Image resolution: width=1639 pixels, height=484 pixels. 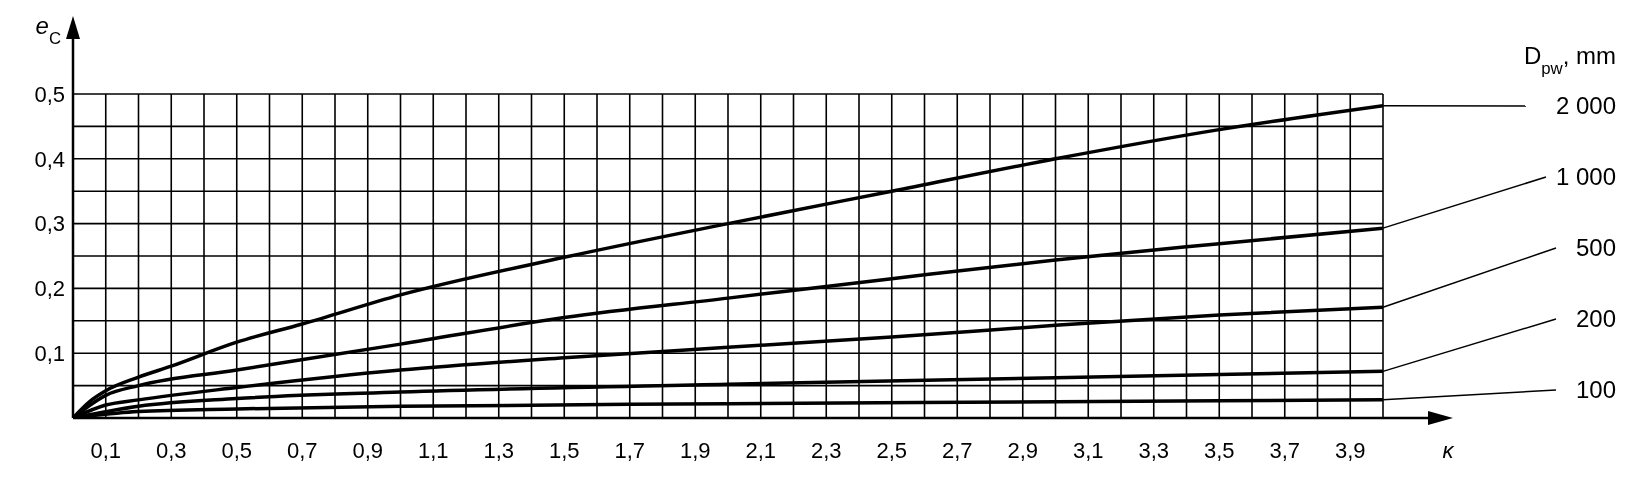 What do you see at coordinates (1219, 450) in the screenshot?
I see `x-tick-label: 3,5` at bounding box center [1219, 450].